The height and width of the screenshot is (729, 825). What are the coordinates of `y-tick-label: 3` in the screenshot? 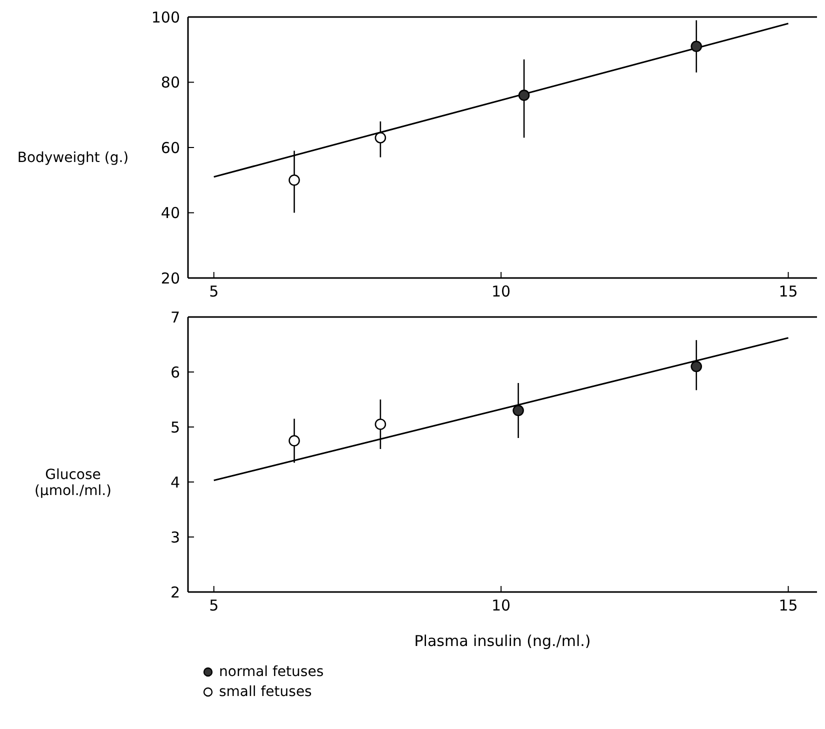 It's located at (175, 537).